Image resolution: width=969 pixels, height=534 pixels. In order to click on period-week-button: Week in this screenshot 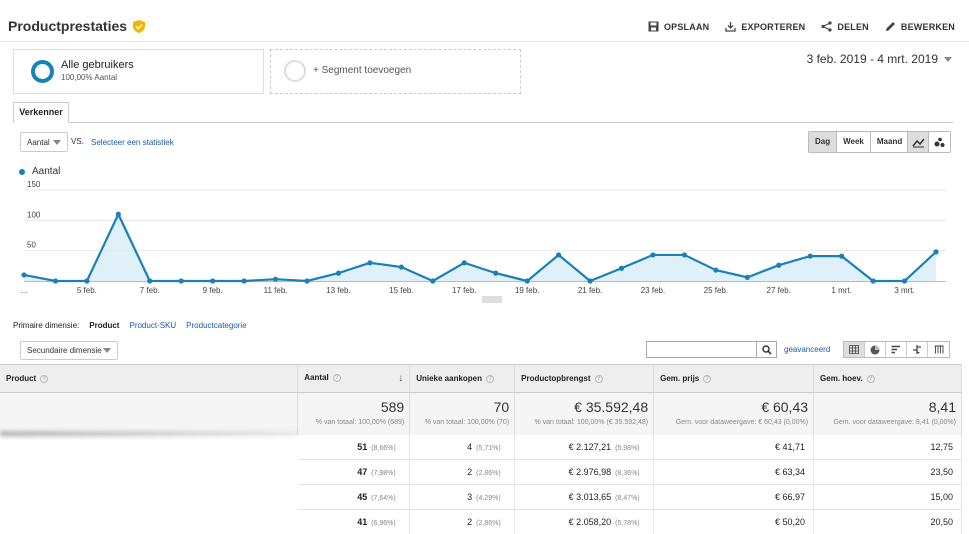, I will do `click(854, 142)`.